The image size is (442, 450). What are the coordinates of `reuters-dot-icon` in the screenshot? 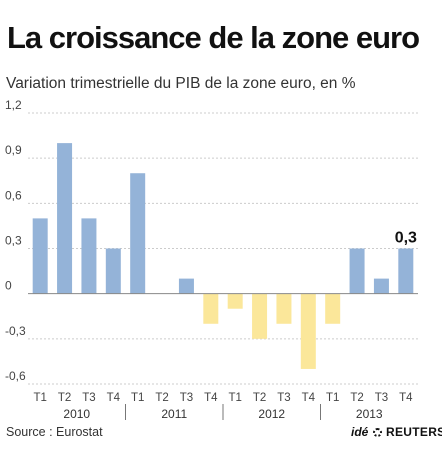 It's located at (377, 432).